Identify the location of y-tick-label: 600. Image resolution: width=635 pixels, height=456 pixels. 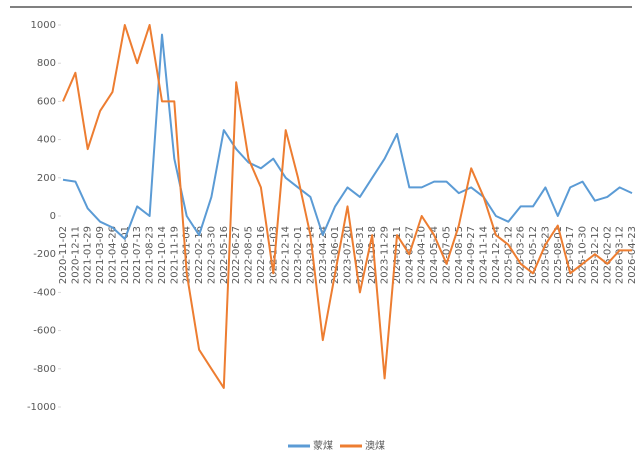
(46, 101).